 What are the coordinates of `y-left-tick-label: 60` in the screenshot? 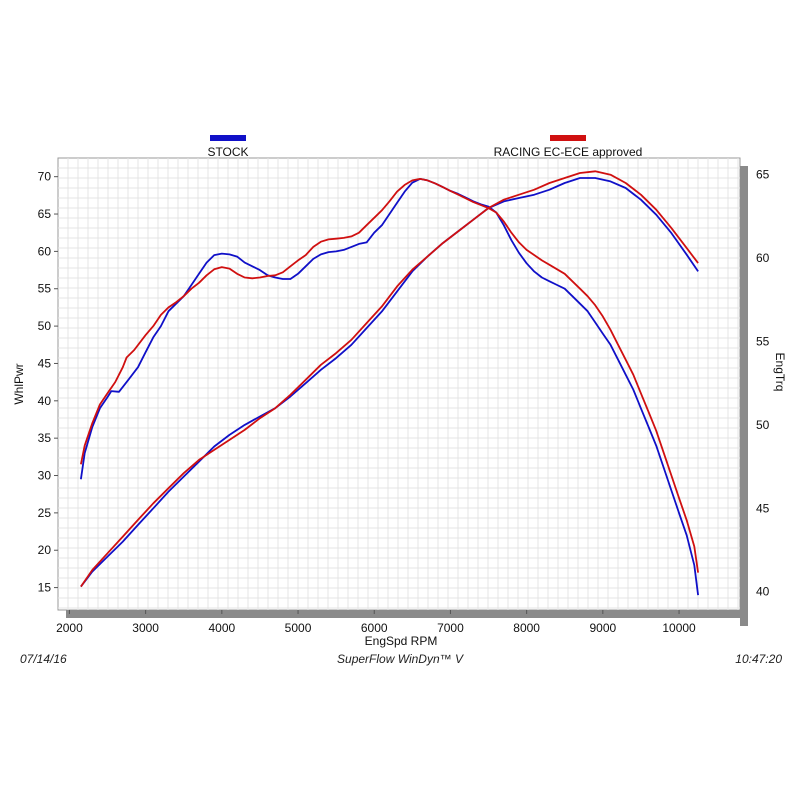 It's located at (45, 251).